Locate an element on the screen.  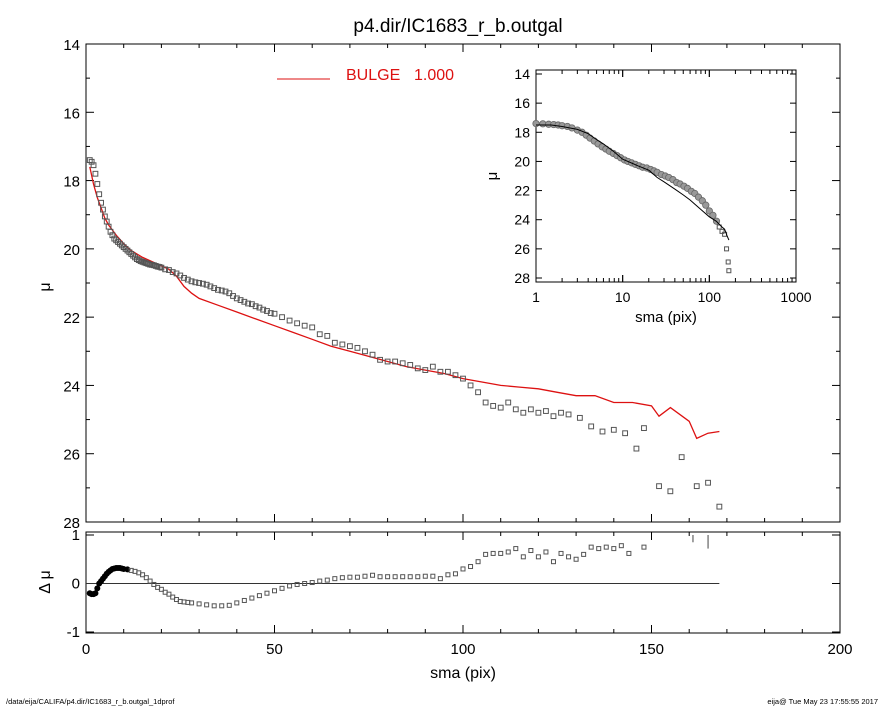
inset-y-tick-label: 22 is located at coordinates (522, 191).